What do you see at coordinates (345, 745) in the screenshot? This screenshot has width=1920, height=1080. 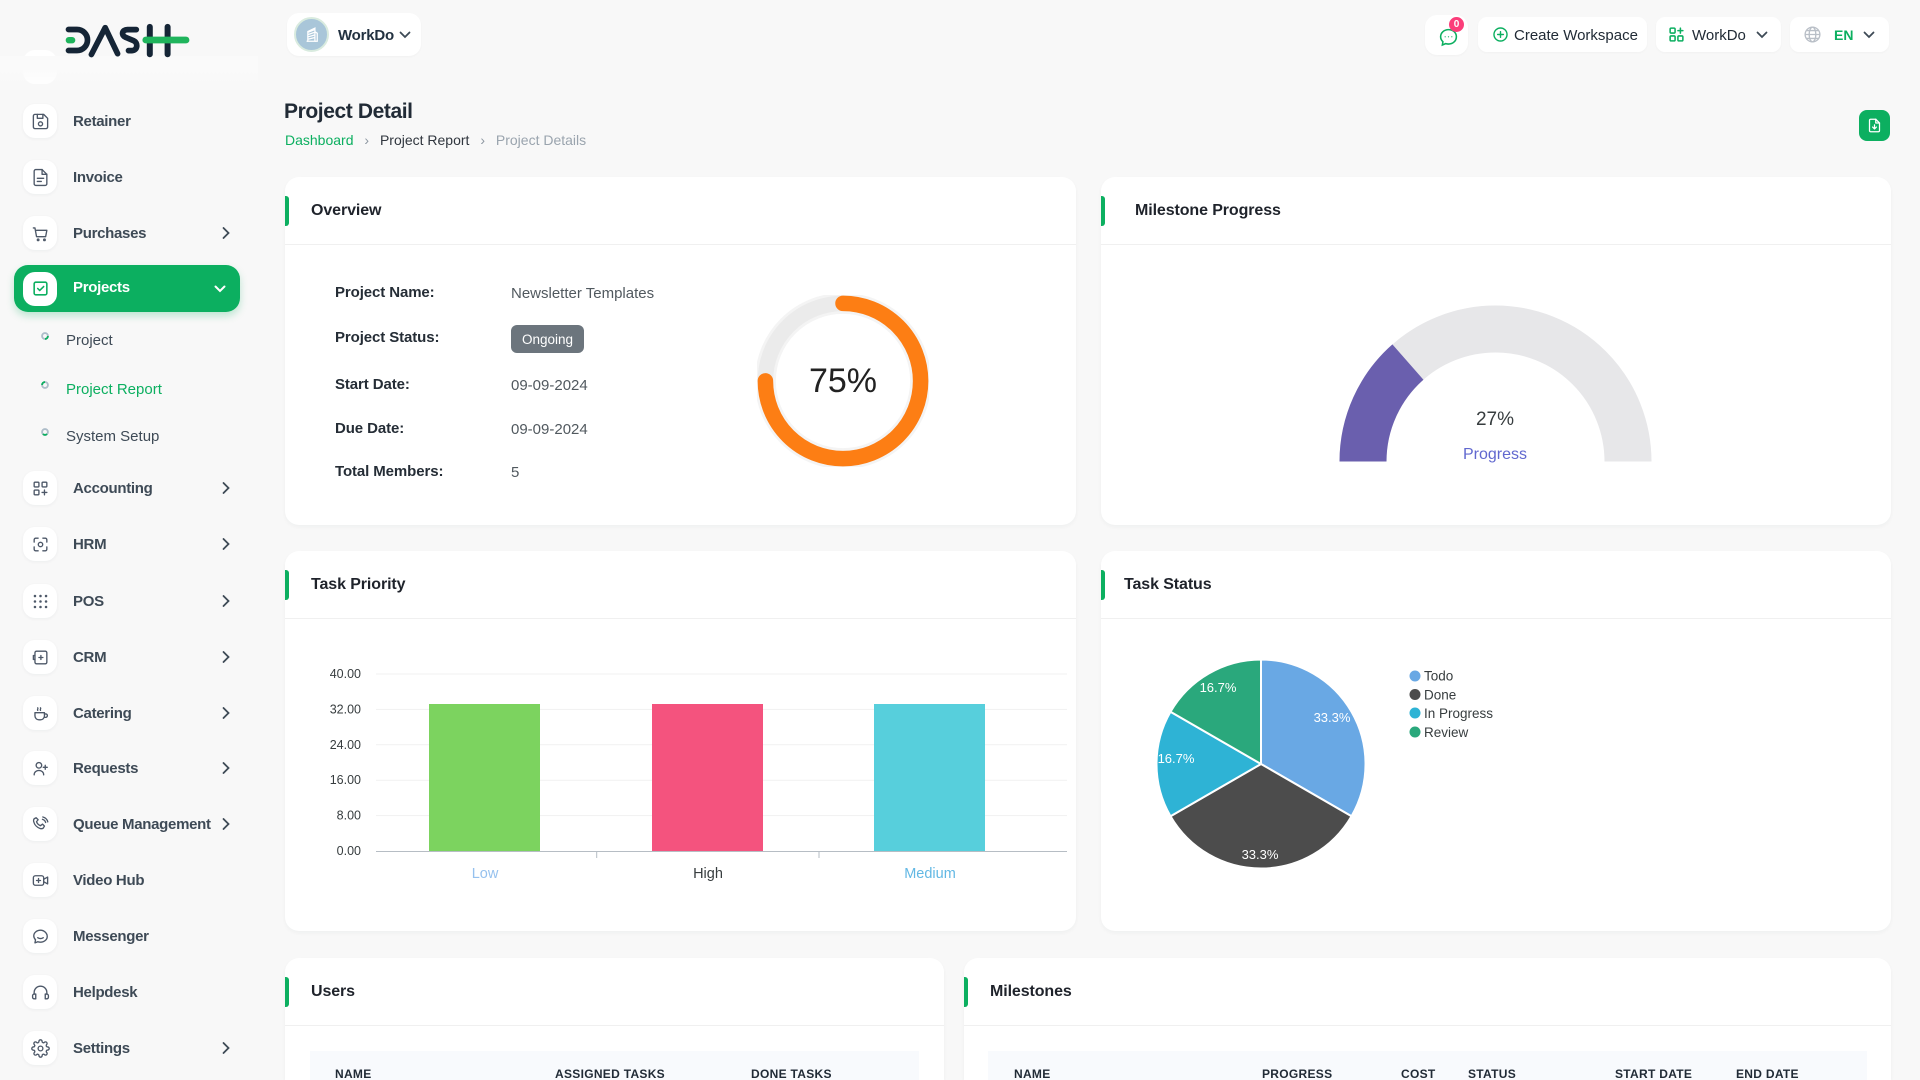 I see `svg-text: 24.00` at bounding box center [345, 745].